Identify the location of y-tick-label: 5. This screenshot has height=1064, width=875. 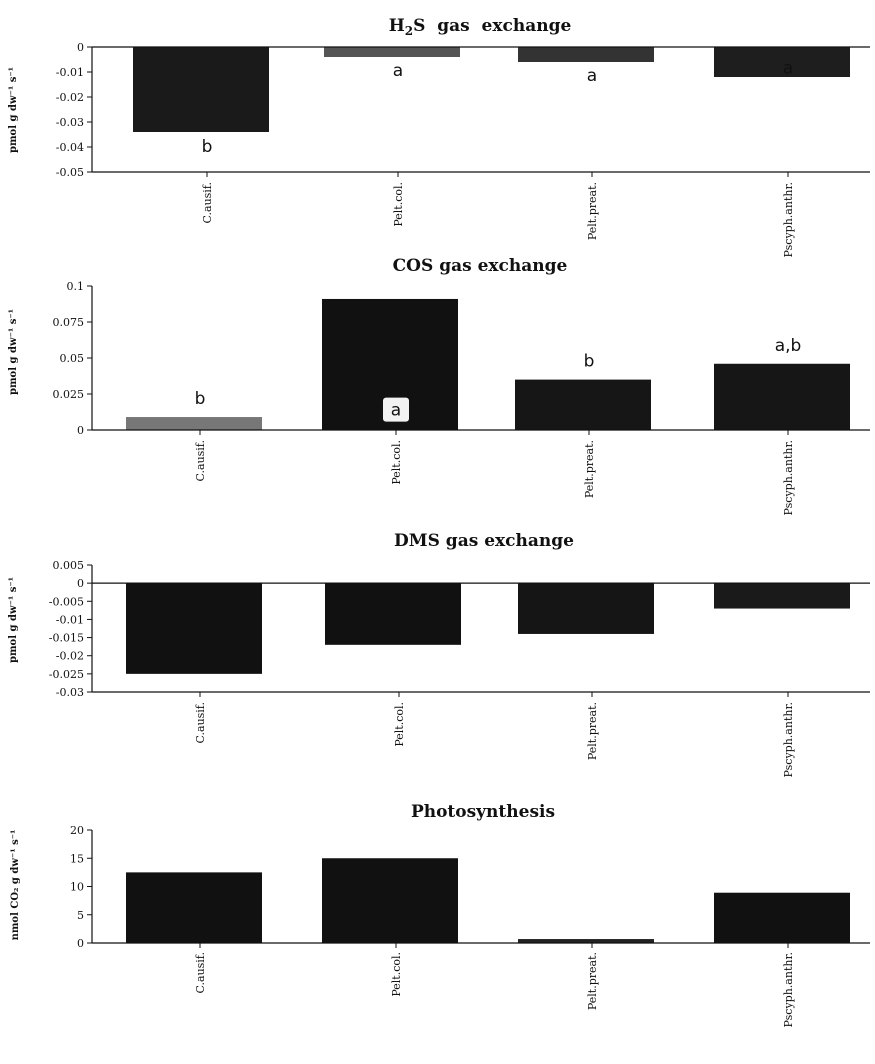
(80, 915).